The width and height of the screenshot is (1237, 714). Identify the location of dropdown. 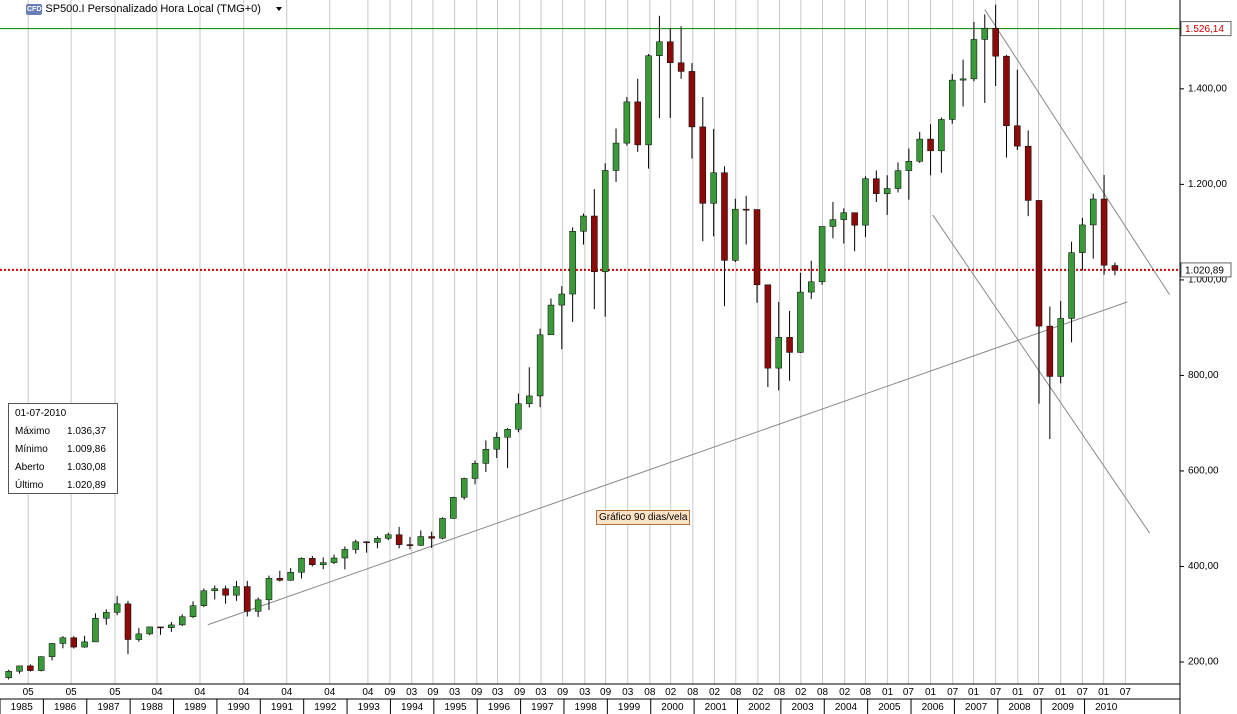
(278, 9).